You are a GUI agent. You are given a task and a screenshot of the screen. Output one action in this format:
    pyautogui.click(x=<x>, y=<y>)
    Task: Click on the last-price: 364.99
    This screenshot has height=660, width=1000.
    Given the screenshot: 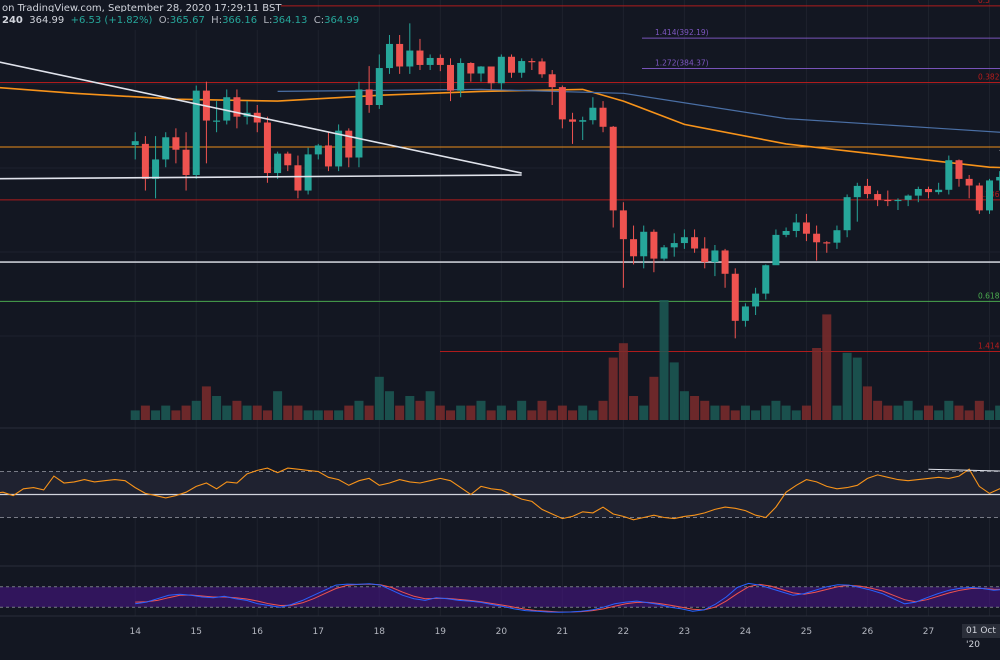 What is the action you would take?
    pyautogui.click(x=47, y=20)
    